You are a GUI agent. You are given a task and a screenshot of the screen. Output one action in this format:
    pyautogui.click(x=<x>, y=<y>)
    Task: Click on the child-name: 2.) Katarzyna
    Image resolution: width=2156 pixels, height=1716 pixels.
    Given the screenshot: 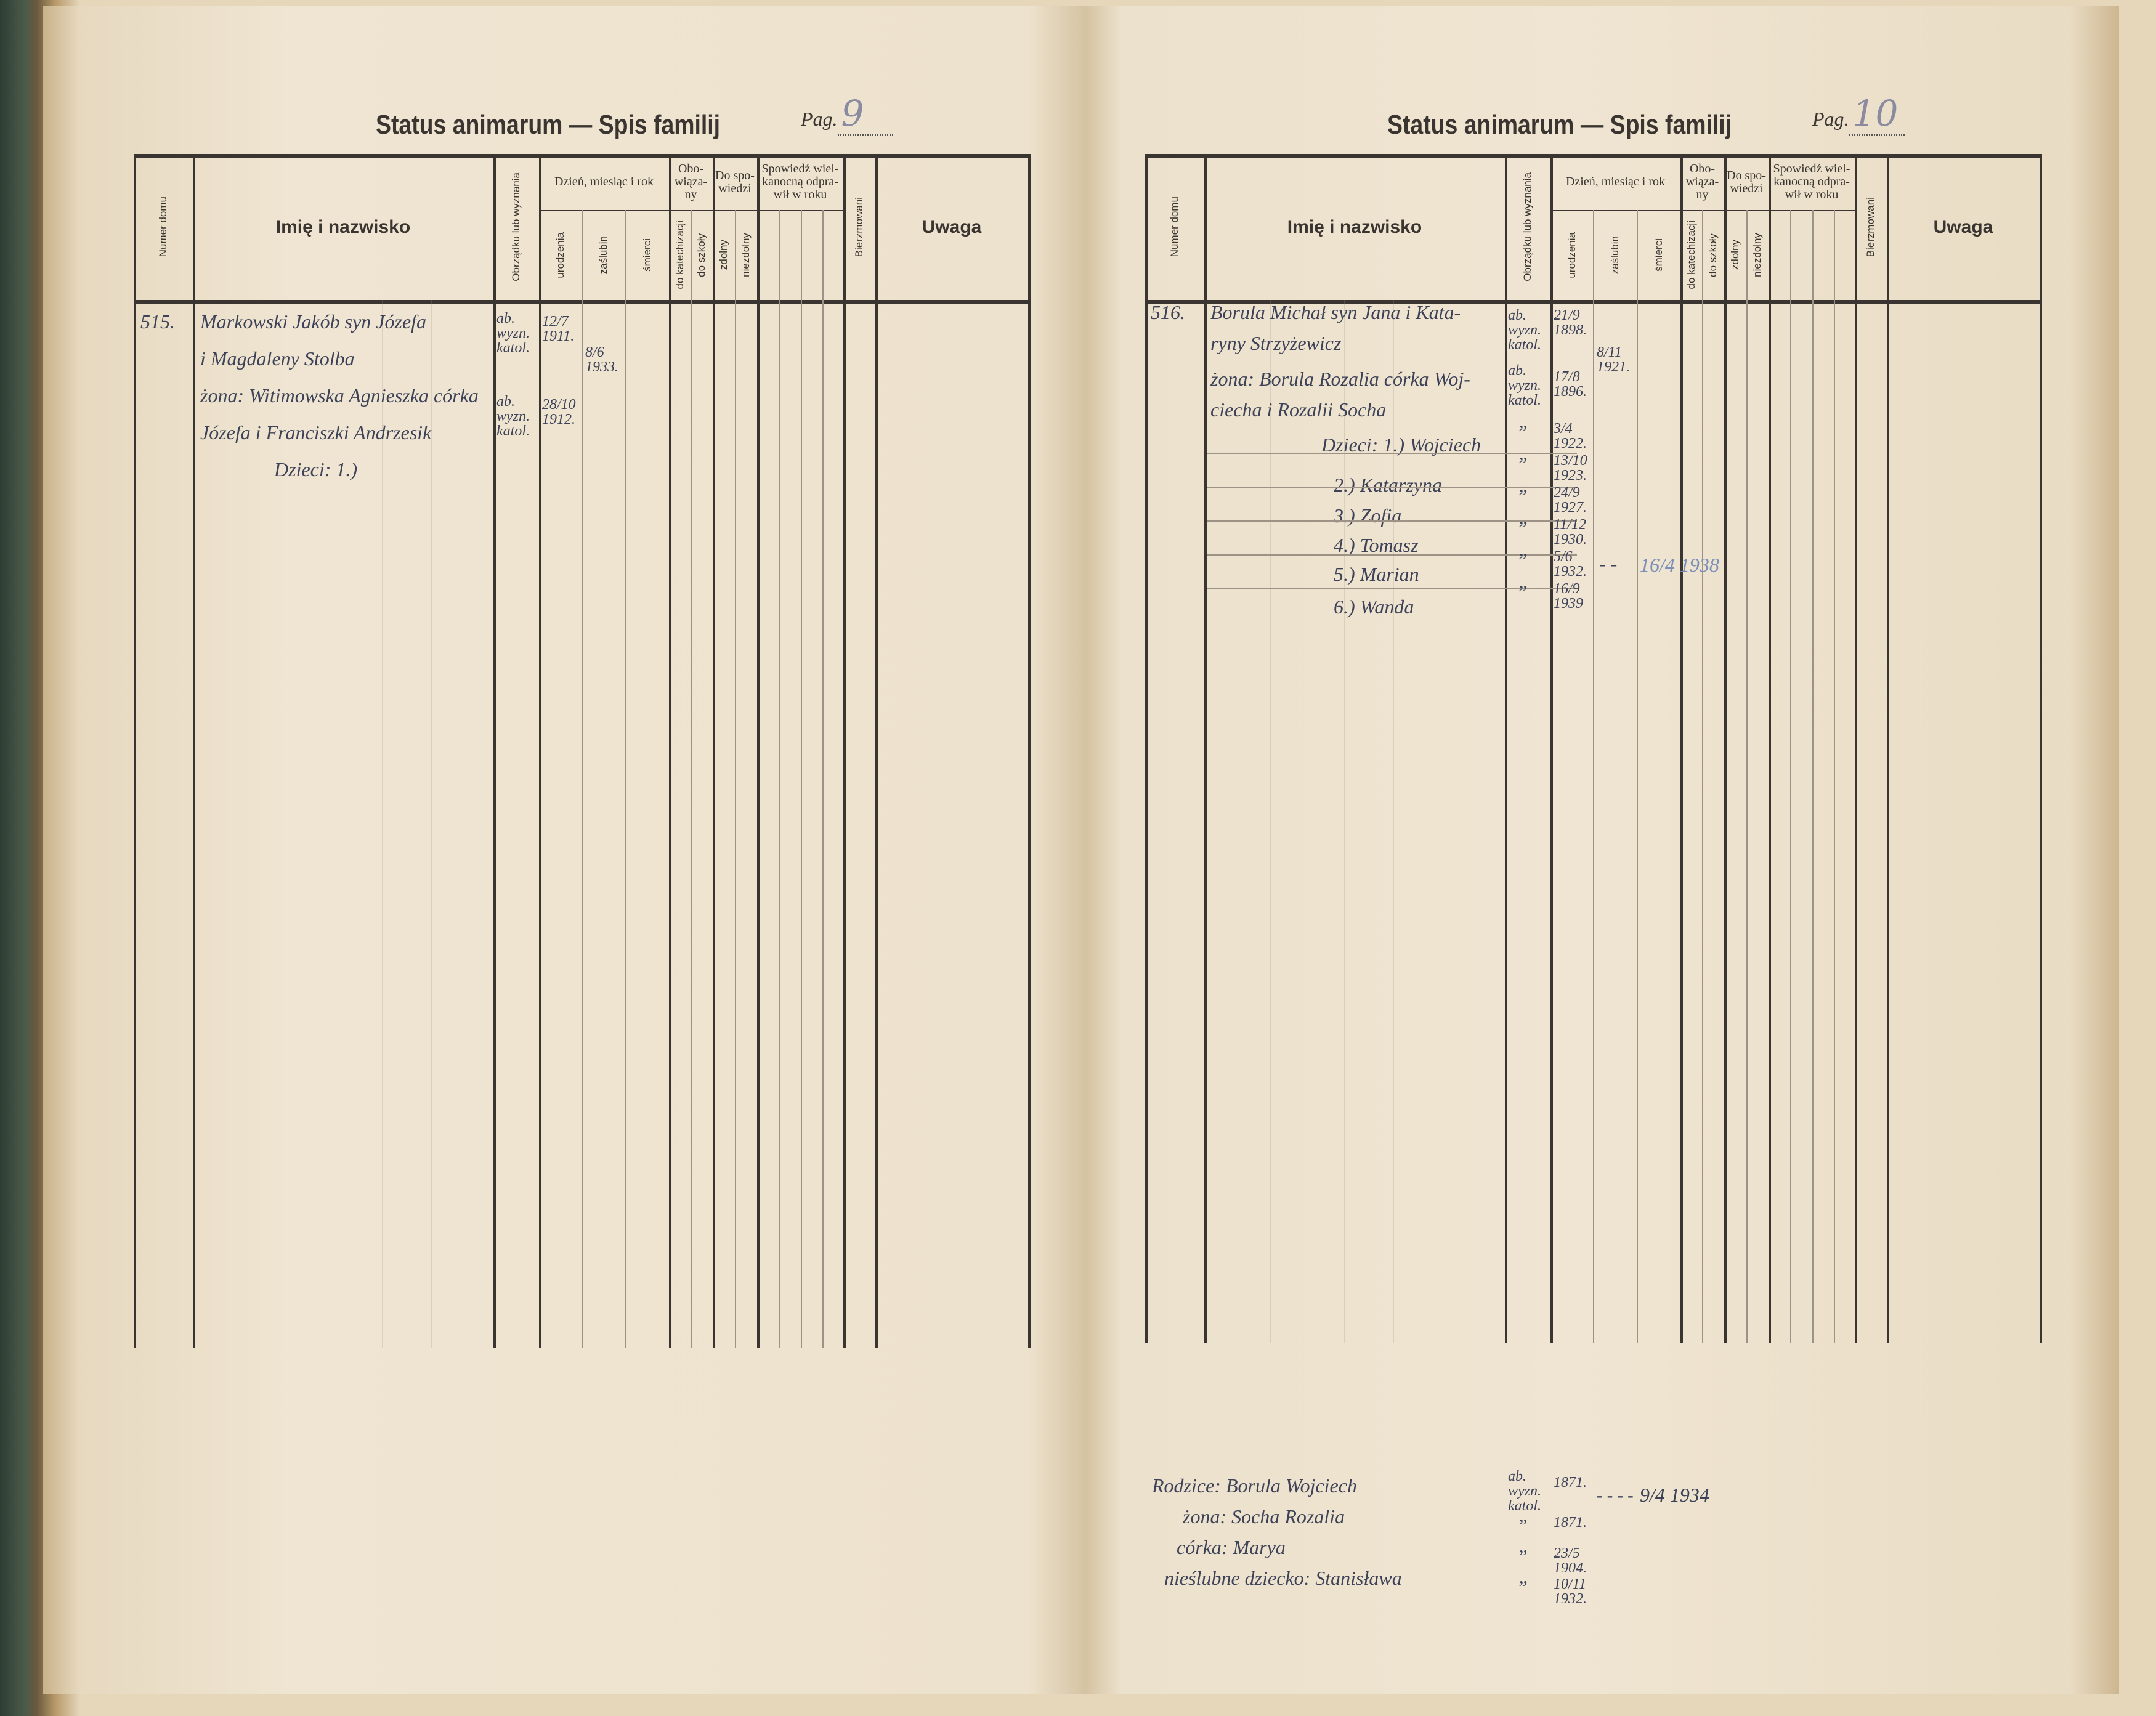 What is the action you would take?
    pyautogui.click(x=1388, y=485)
    